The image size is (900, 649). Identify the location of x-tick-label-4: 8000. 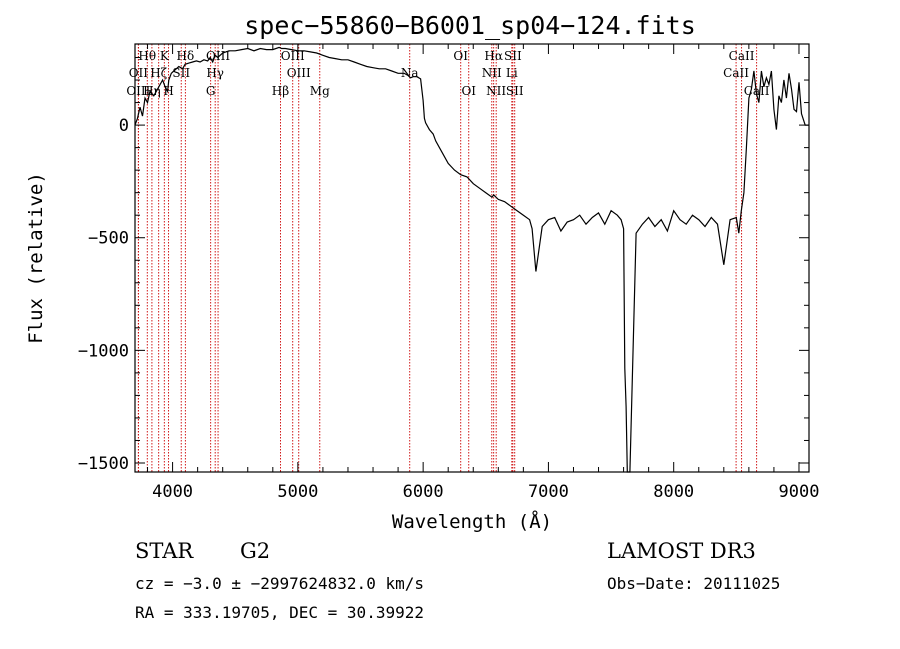
(673, 492).